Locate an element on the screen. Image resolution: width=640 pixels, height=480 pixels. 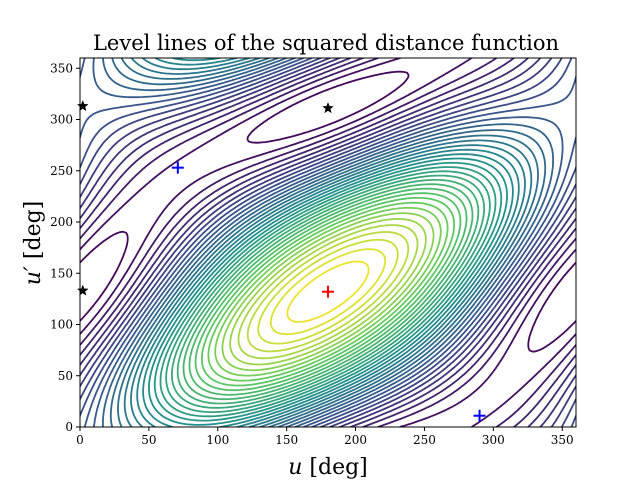
y-tick-label: 0 is located at coordinates (69, 427).